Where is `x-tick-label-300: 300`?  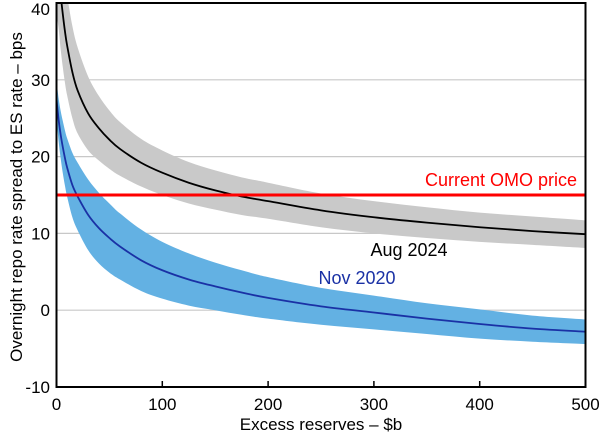 x-tick-label-300: 300 is located at coordinates (374, 404).